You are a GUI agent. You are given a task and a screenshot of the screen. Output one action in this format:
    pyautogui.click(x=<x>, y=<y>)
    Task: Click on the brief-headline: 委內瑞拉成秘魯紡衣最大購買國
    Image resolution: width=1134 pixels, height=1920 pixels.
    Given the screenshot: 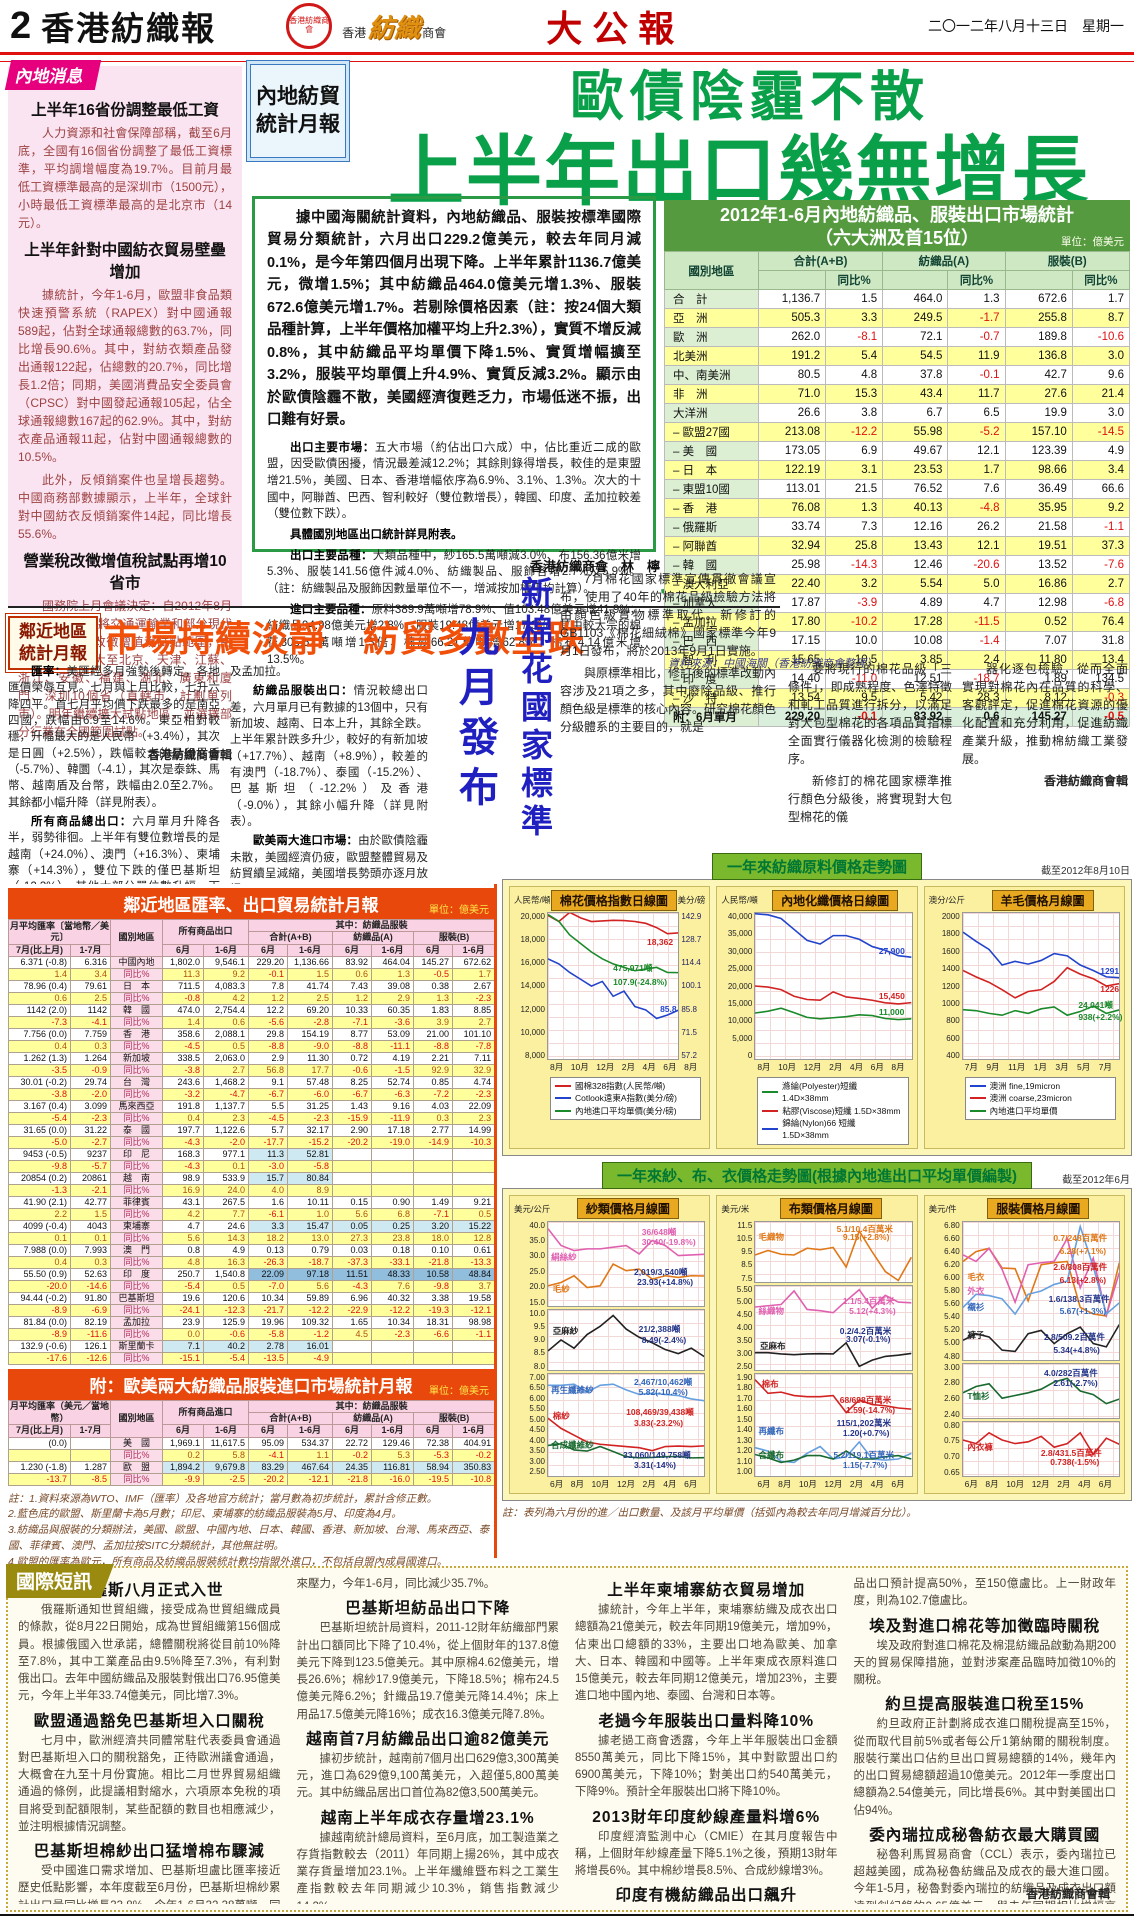 What is the action you would take?
    pyautogui.click(x=985, y=1835)
    